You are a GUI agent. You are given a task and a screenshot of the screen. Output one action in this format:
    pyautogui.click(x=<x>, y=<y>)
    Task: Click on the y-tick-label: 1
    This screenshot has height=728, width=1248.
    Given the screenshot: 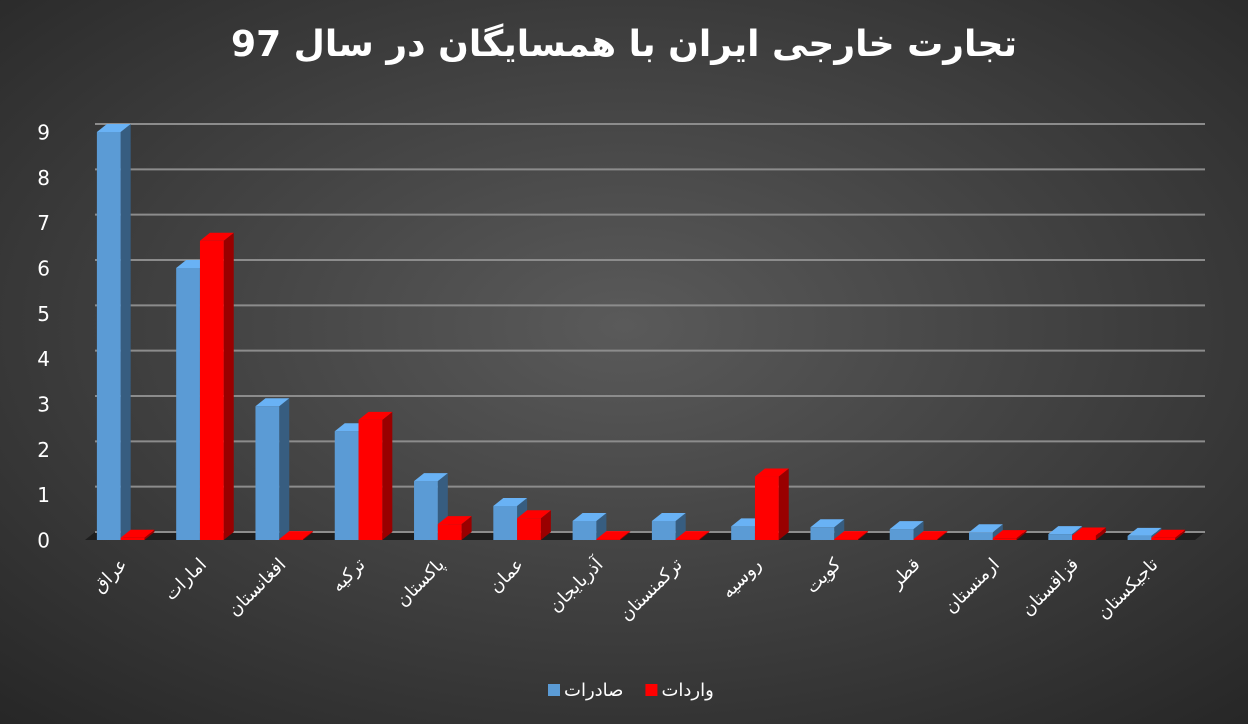 What is the action you would take?
    pyautogui.click(x=43, y=495)
    